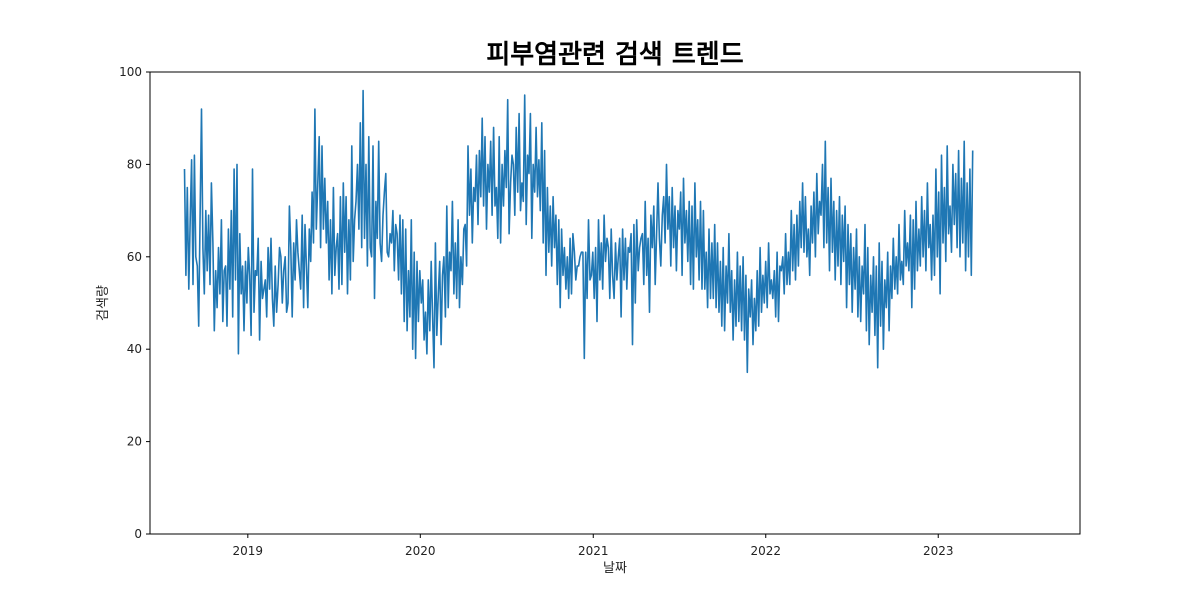  Describe the element at coordinates (420, 551) in the screenshot. I see `x-tick-label: 2020` at that location.